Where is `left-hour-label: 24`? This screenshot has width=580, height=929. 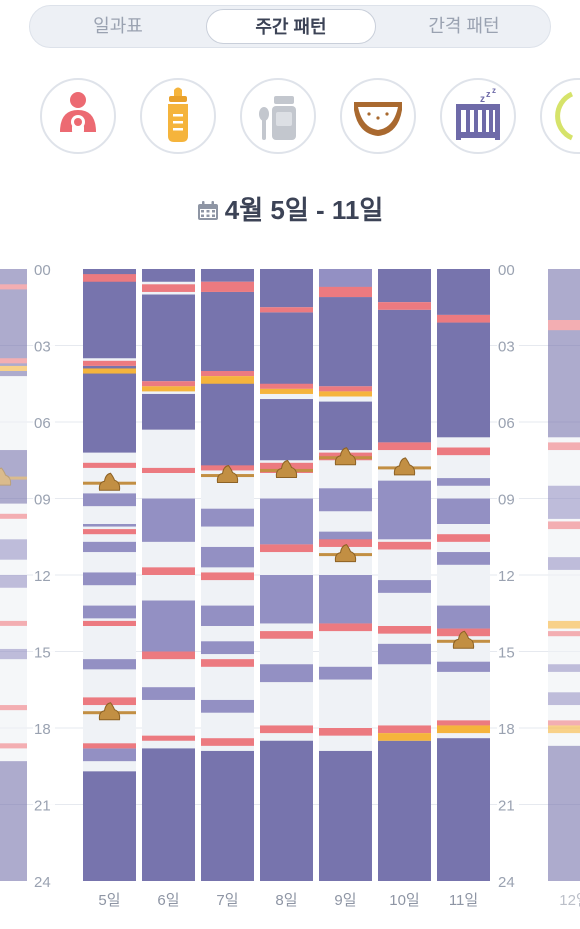 left-hour-label: 24 is located at coordinates (42, 882).